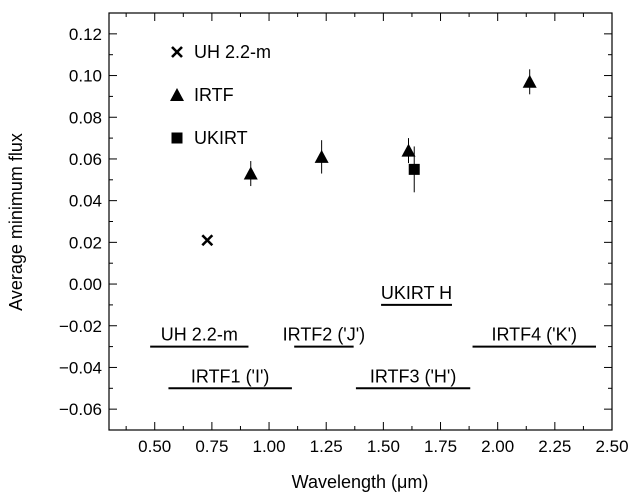 The height and width of the screenshot is (496, 629). I want to click on y-axis-title: Average minimum flux, so click(16, 222).